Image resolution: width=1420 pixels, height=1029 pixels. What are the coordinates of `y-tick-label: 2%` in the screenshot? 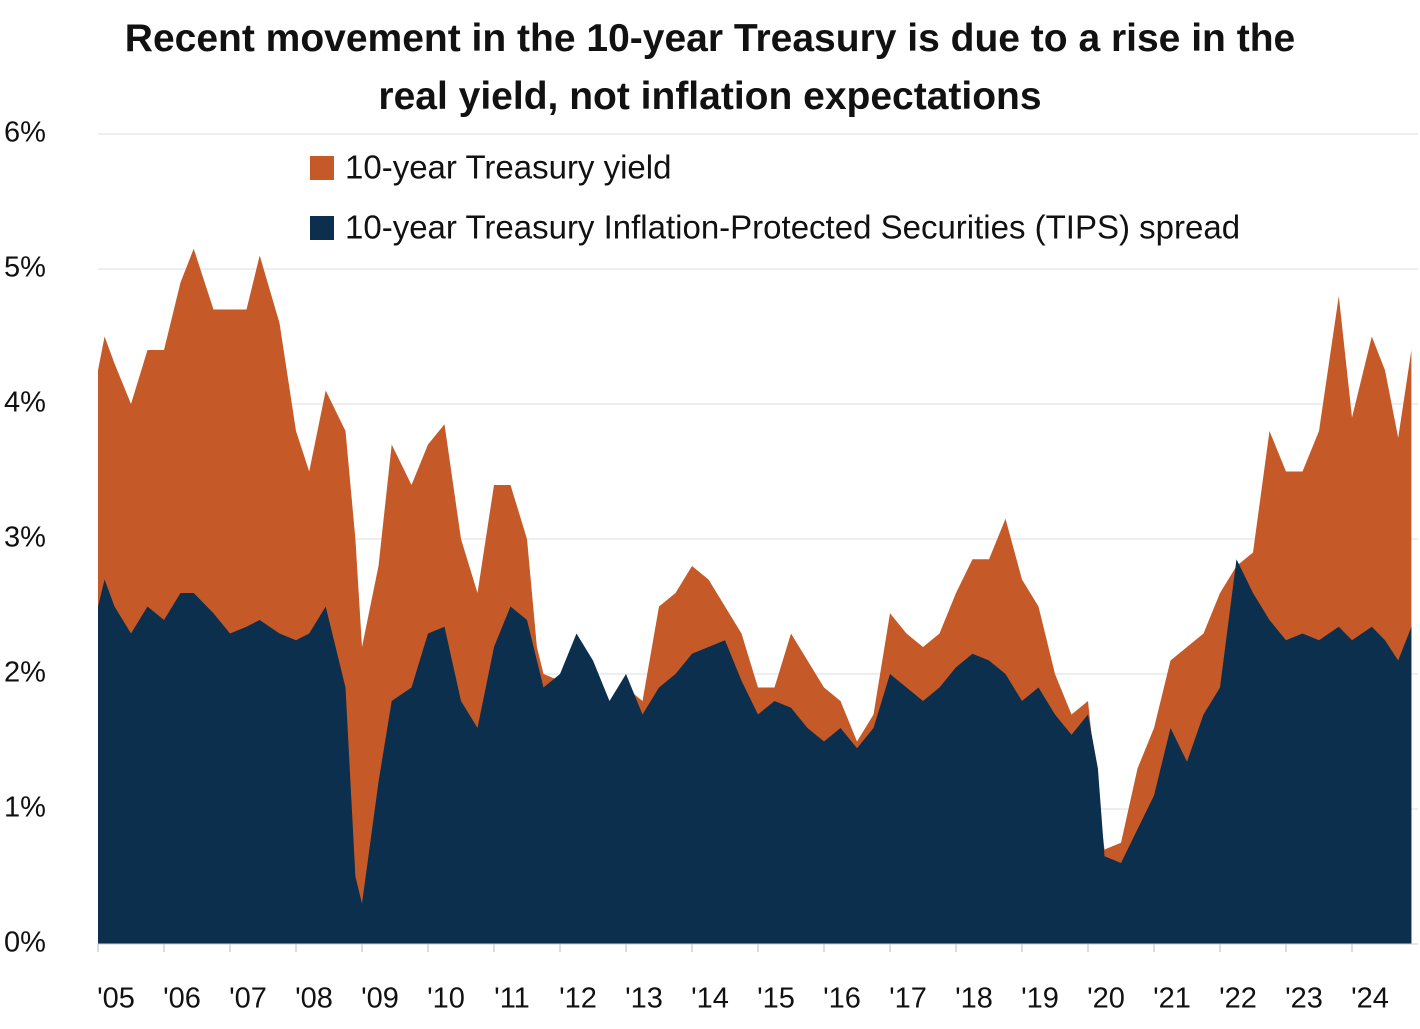 It's located at (25, 673).